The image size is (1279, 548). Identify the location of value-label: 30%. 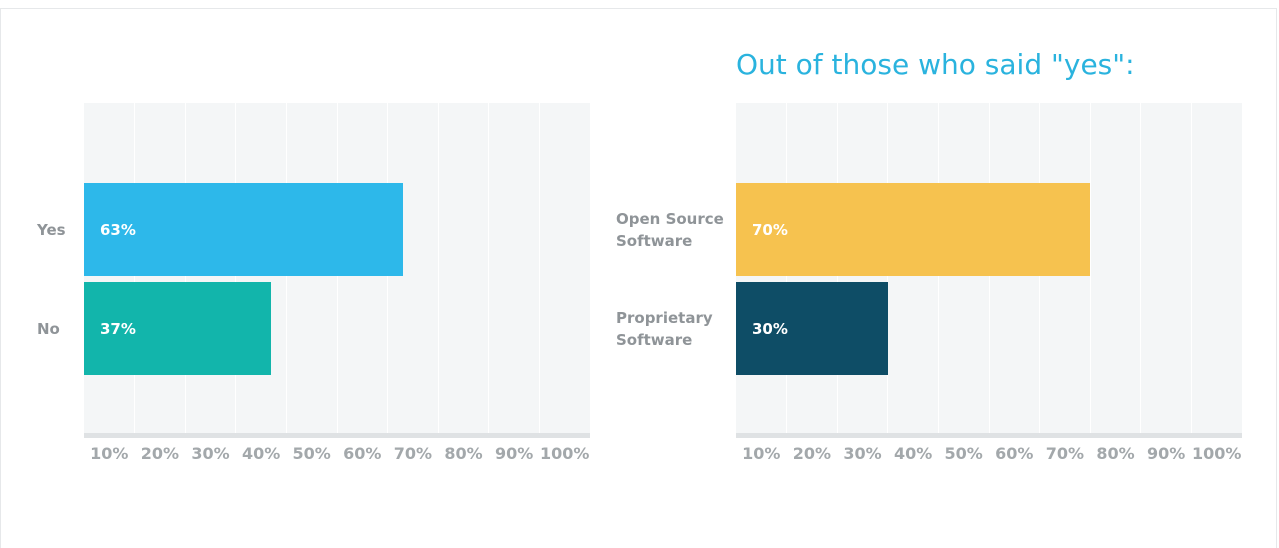
(770, 328).